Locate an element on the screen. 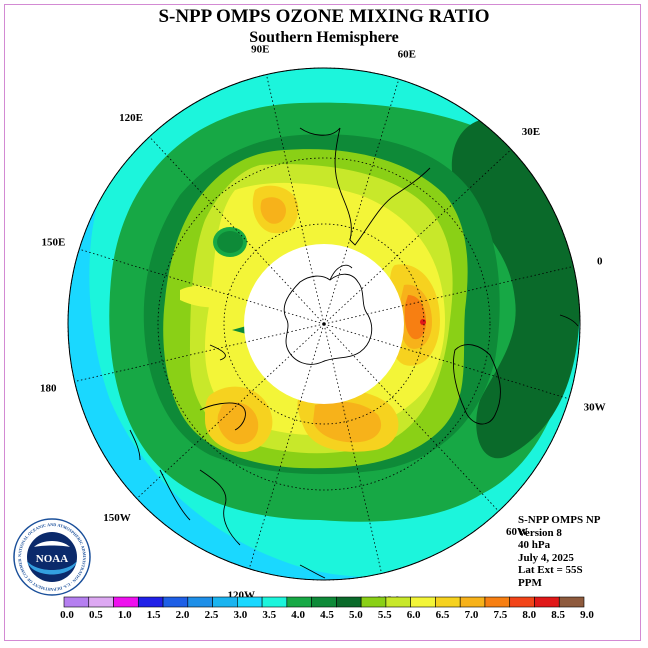 This screenshot has height=648, width=648. colorbar-tick-label: 9.0 is located at coordinates (587, 615).